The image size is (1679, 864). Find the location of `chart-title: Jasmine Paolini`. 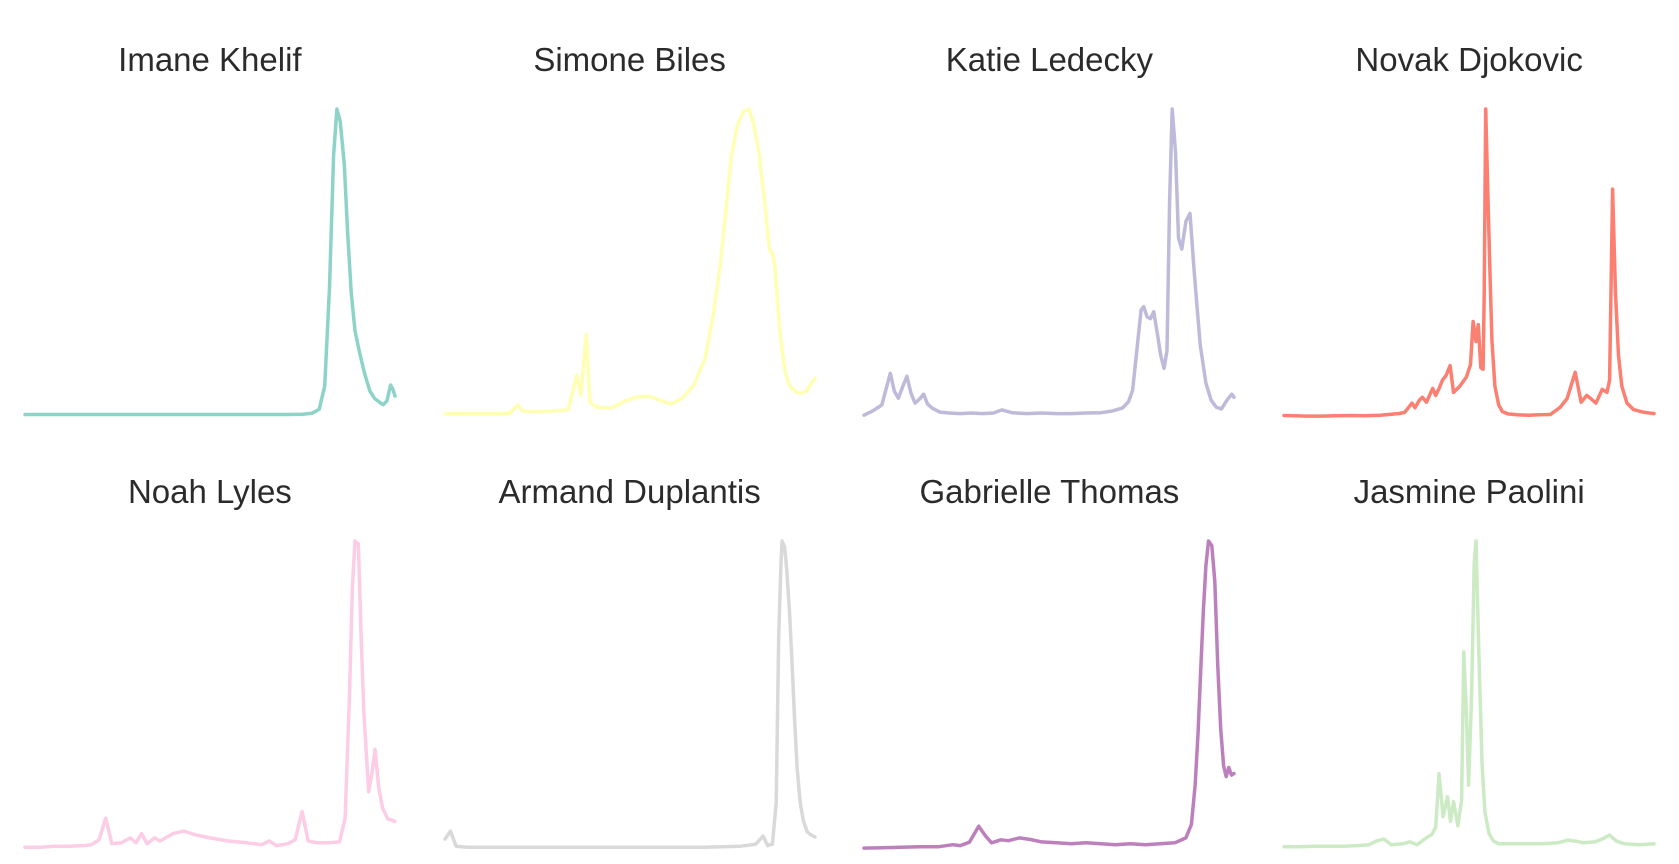

chart-title: Jasmine Paolini is located at coordinates (1469, 491).